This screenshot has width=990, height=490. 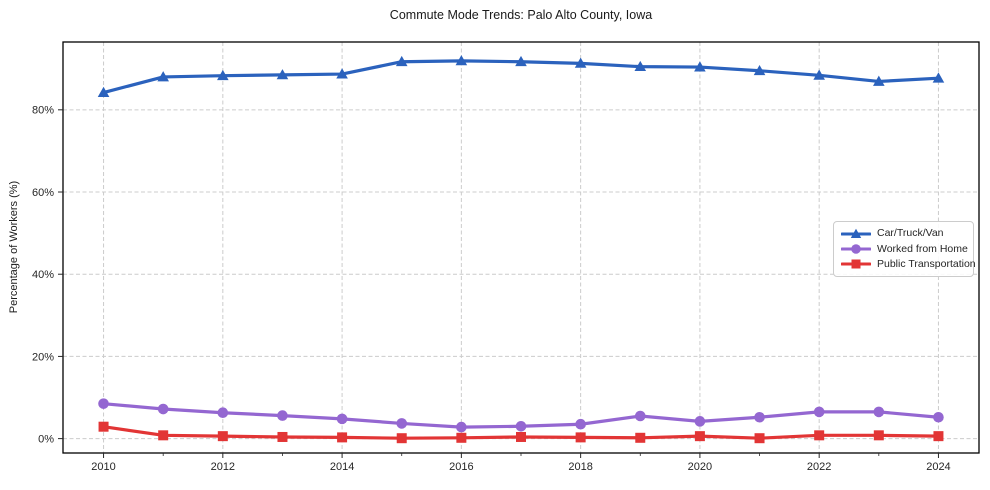 What do you see at coordinates (926, 264) in the screenshot?
I see `legend-label: Public Transportation` at bounding box center [926, 264].